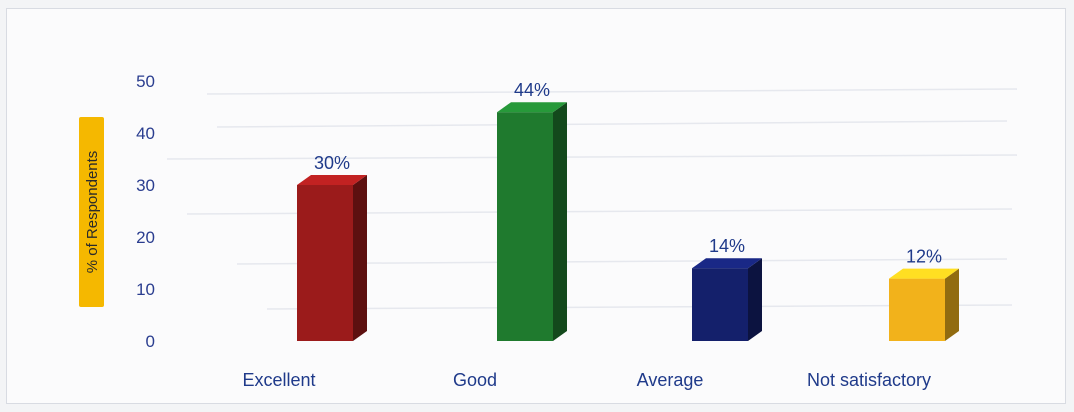 This screenshot has width=1074, height=412. What do you see at coordinates (145, 185) in the screenshot?
I see `y-tick-label: 30` at bounding box center [145, 185].